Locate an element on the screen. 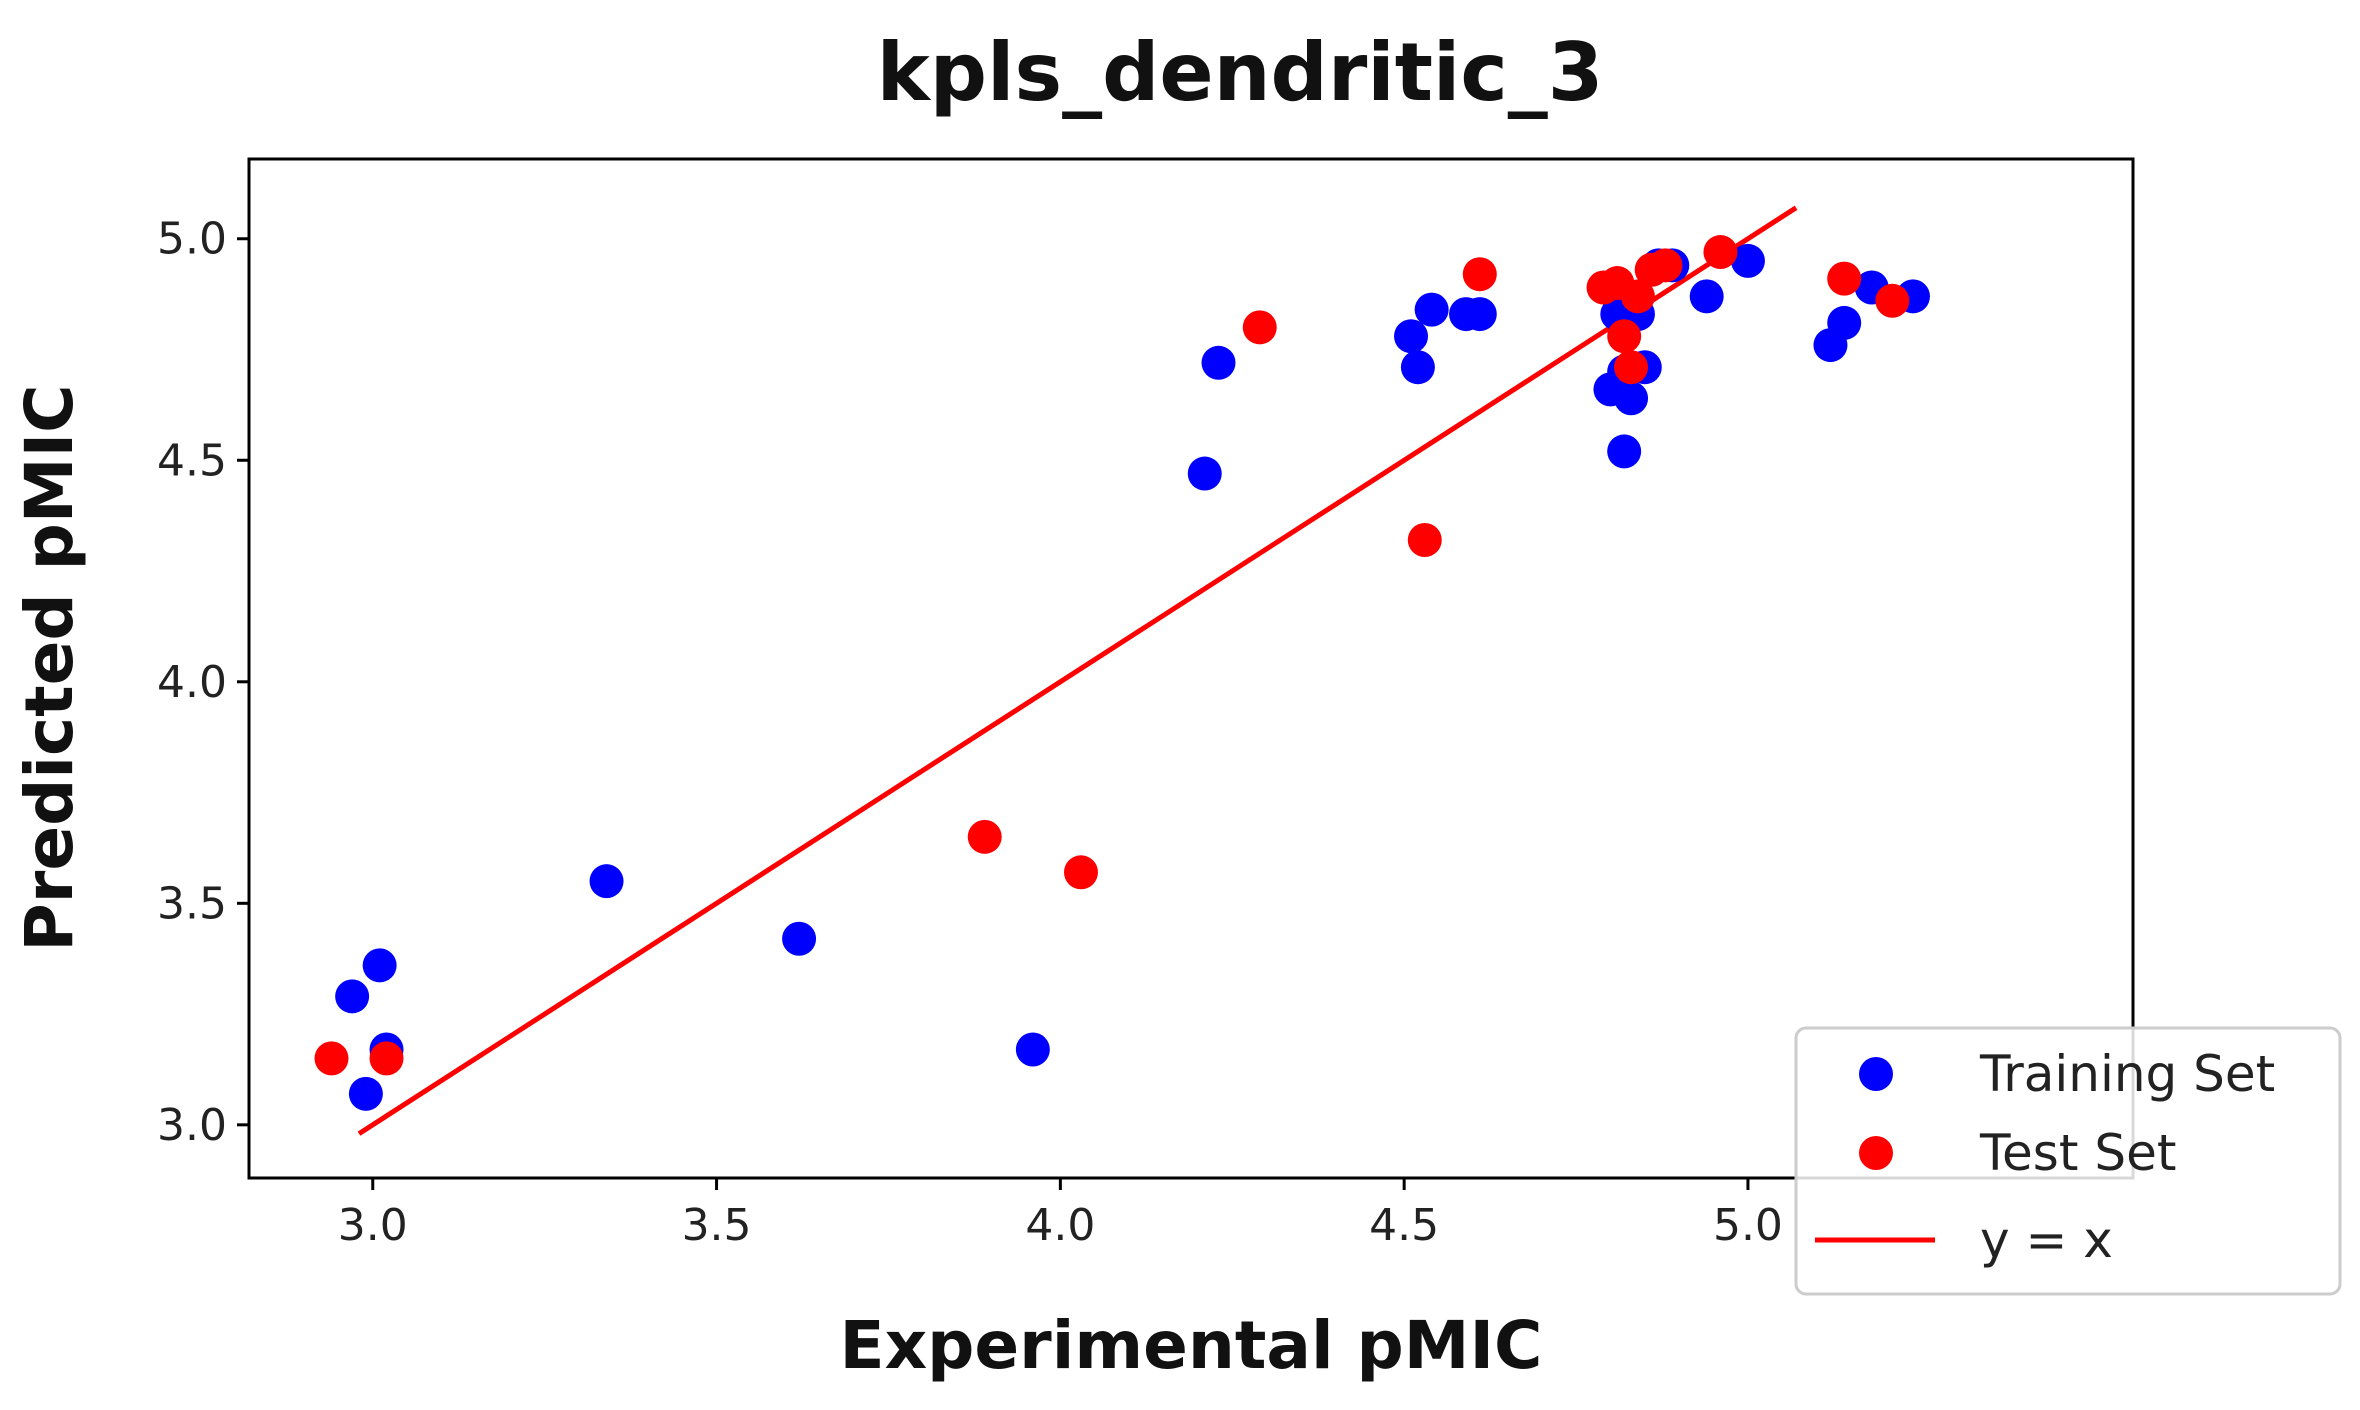 The height and width of the screenshot is (1410, 2360). y-tick-label: 3.0 is located at coordinates (192, 1125).